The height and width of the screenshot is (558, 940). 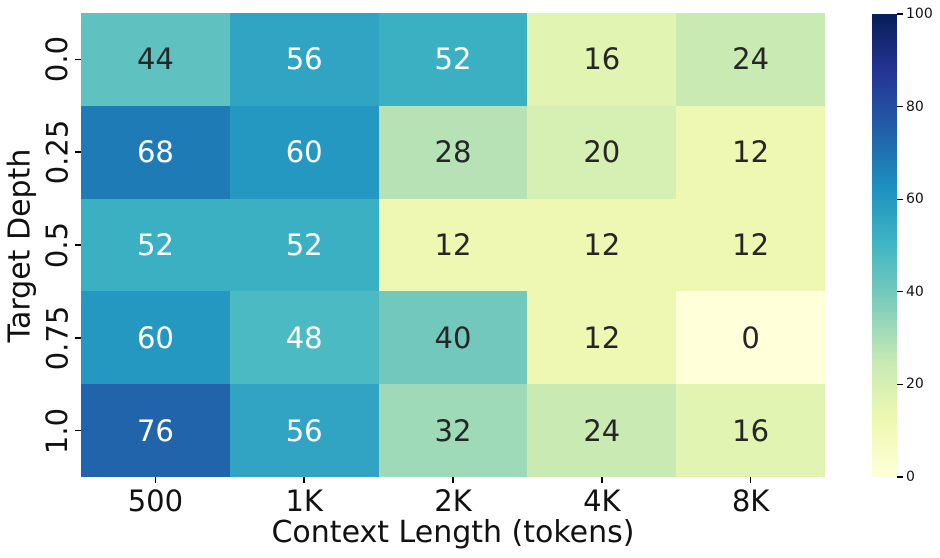 I want to click on y-tick-label: 0.0, so click(x=57, y=59).